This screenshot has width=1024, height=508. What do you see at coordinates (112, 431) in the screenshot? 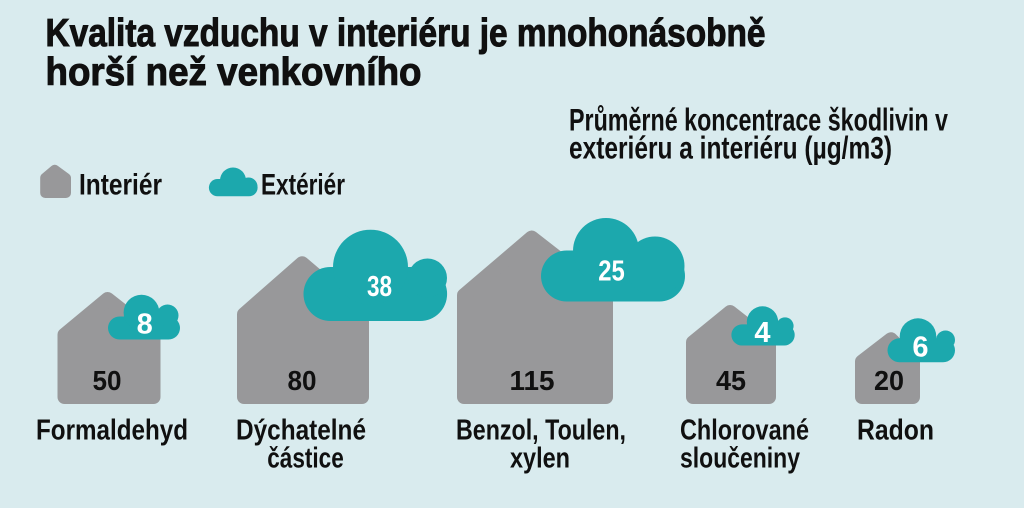
I see `svg-text: Formaldehyd` at bounding box center [112, 431].